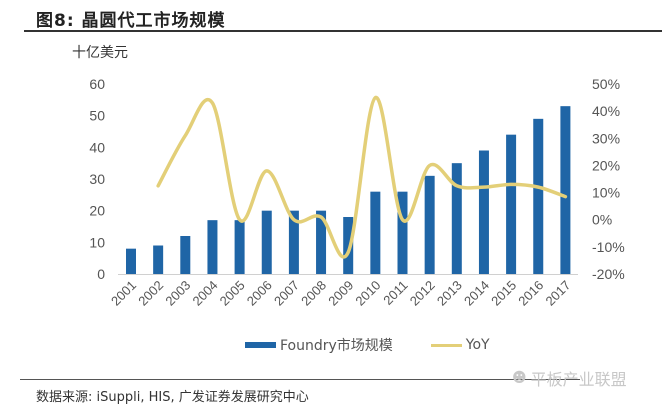 The image size is (662, 414). I want to click on watermark: ☻ 平板产业联盟, so click(569, 378).